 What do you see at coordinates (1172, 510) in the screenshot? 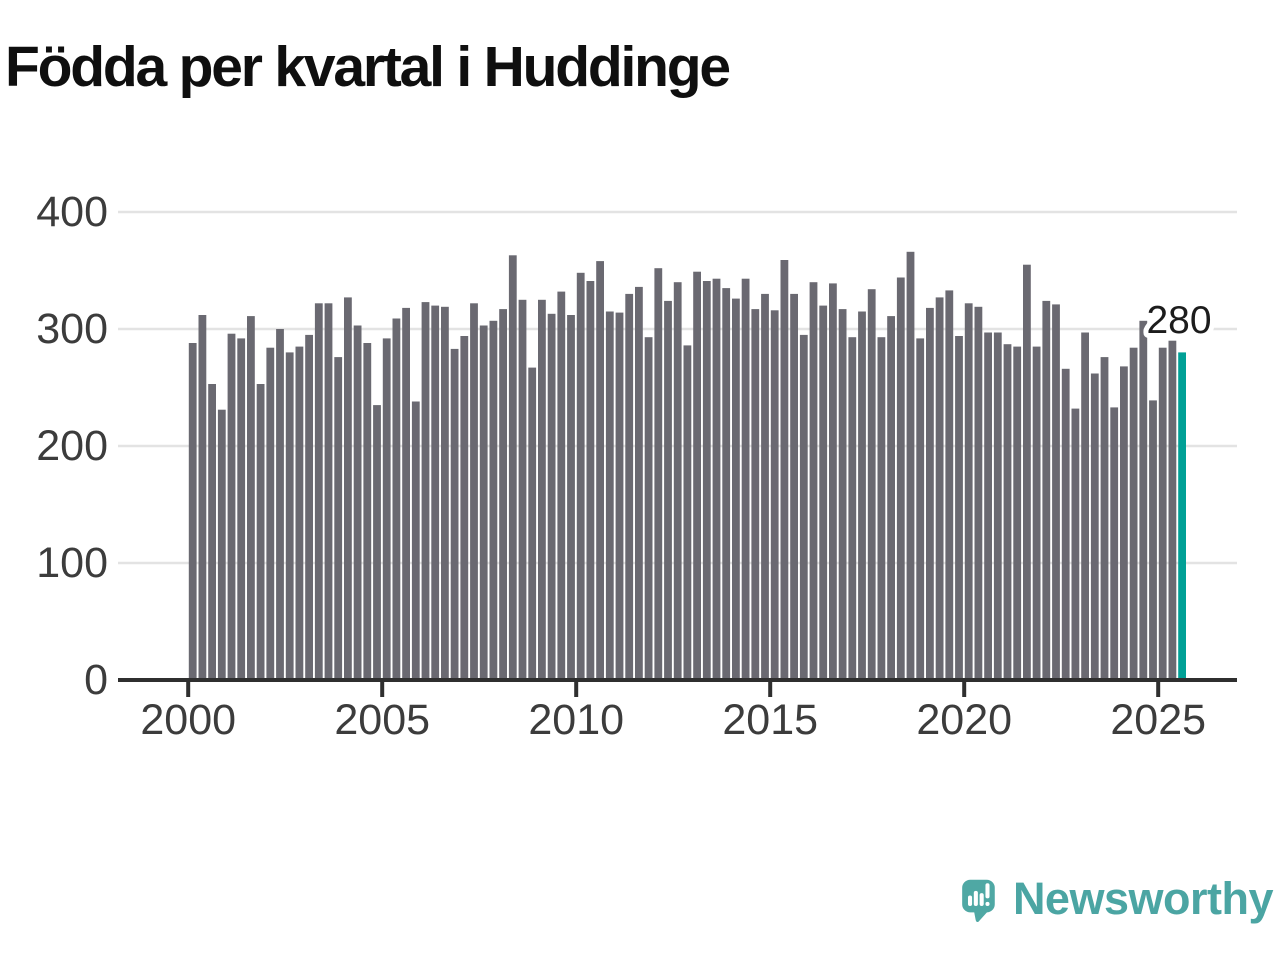
I see `bar-2025-Q2` at bounding box center [1172, 510].